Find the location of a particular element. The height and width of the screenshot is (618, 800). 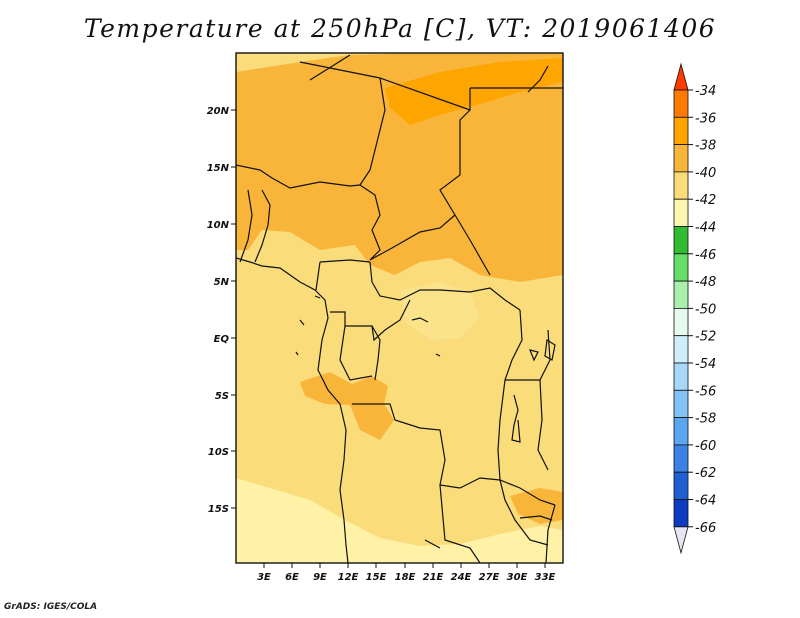

colorbar-label: -42 is located at coordinates (705, 200).